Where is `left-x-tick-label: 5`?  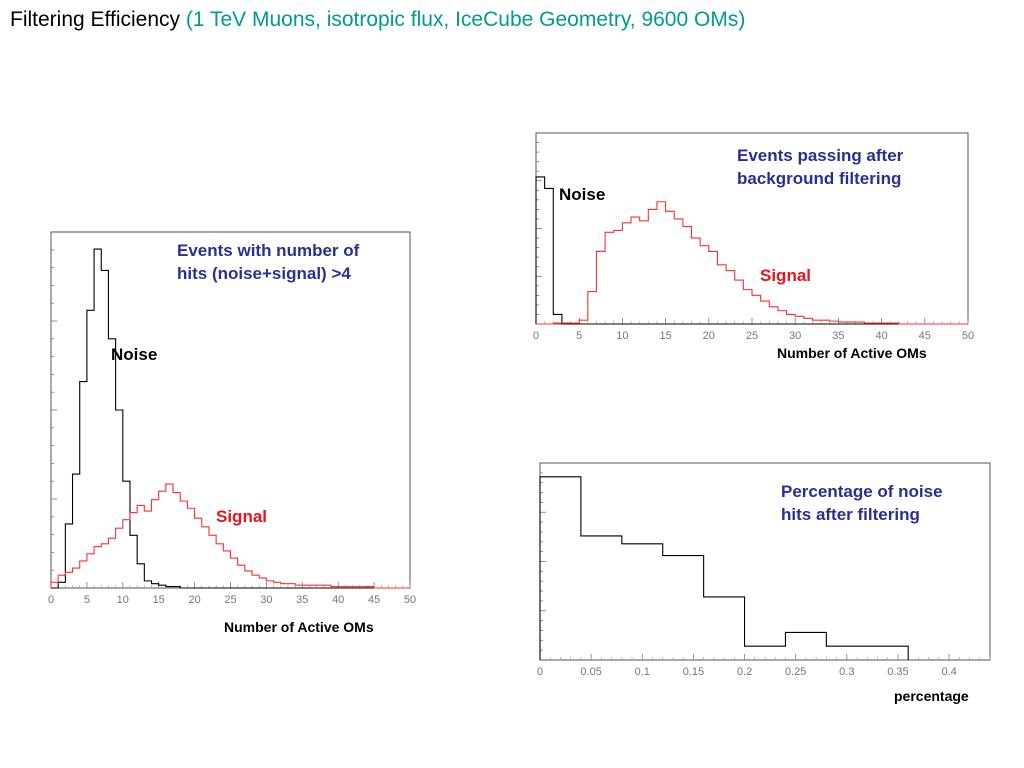
left-x-tick-label: 5 is located at coordinates (87, 600).